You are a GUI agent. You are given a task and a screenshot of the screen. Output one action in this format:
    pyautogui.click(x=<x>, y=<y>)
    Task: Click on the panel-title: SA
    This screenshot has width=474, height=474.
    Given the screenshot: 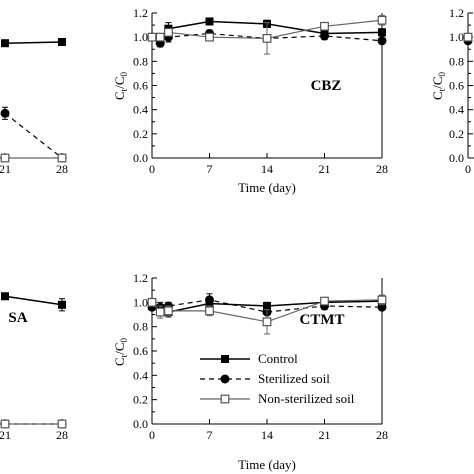 What is the action you would take?
    pyautogui.click(x=17, y=318)
    